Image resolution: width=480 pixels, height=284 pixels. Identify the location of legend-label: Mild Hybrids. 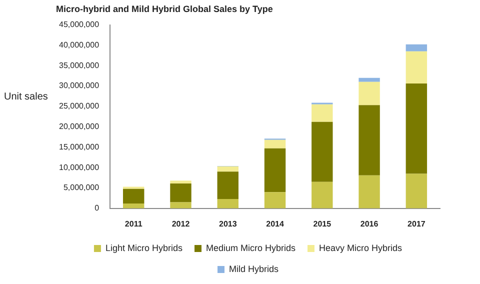
(254, 269).